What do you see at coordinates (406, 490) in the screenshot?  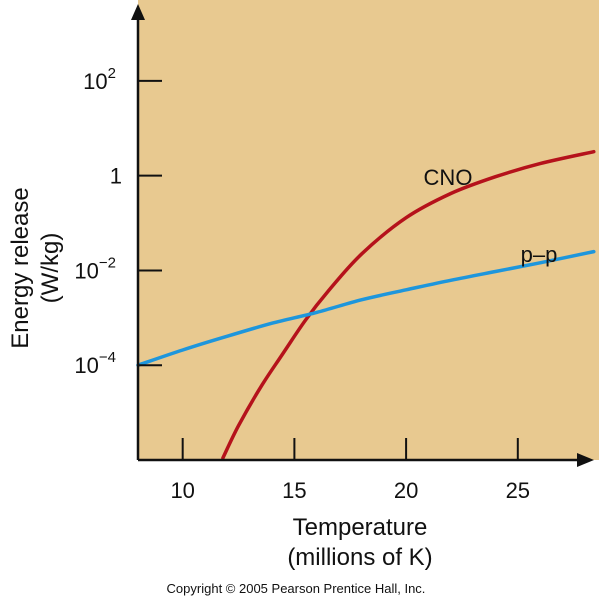 I see `x-tick-label-20: 20` at bounding box center [406, 490].